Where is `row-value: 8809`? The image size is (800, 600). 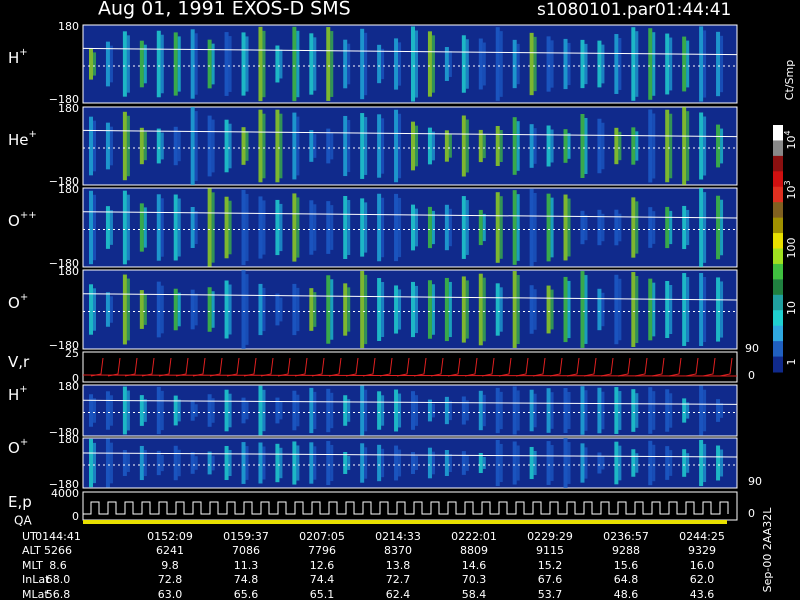 row-value: 8809 is located at coordinates (474, 550).